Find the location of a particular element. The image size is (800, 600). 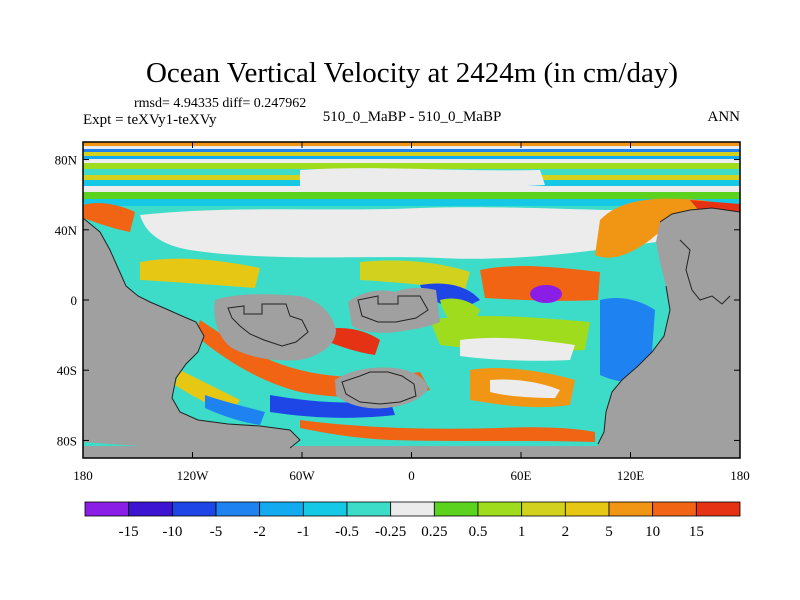

x-tick-label: 120E is located at coordinates (631, 475).